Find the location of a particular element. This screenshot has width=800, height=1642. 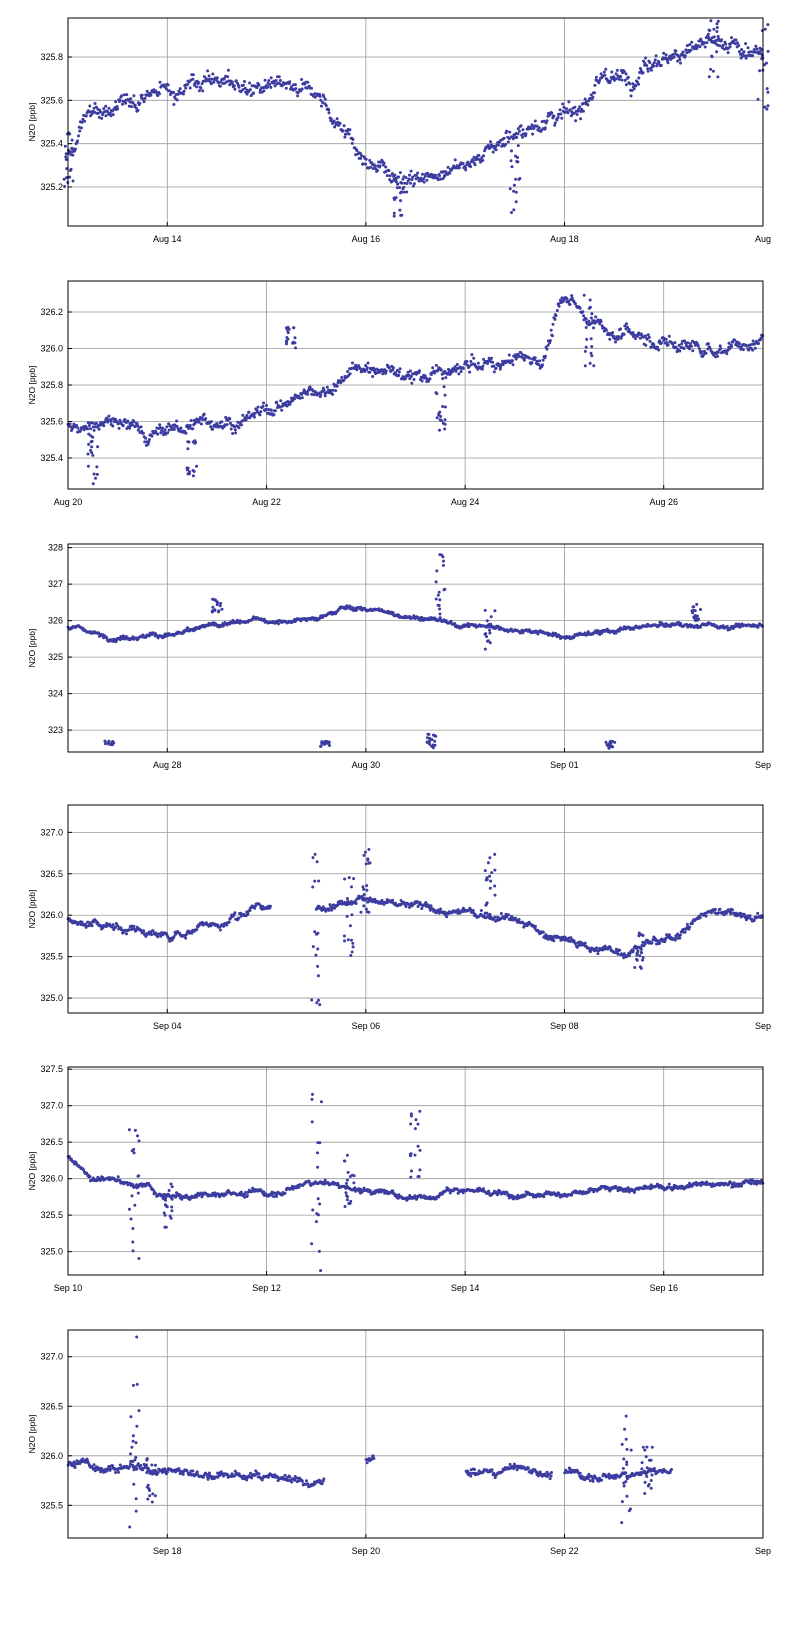

y-tick-label: 325 is located at coordinates (55, 657).